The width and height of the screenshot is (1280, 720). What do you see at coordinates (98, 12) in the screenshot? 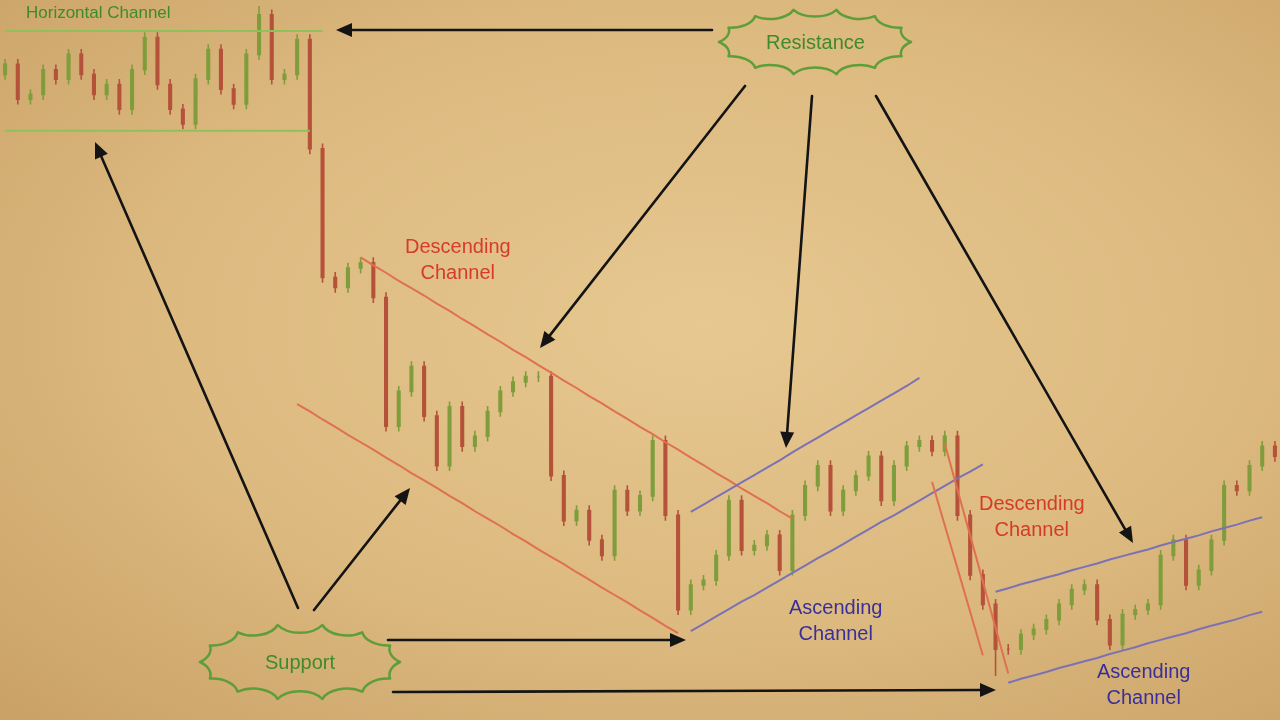
I see `annotation: Horizontal Channel` at bounding box center [98, 12].